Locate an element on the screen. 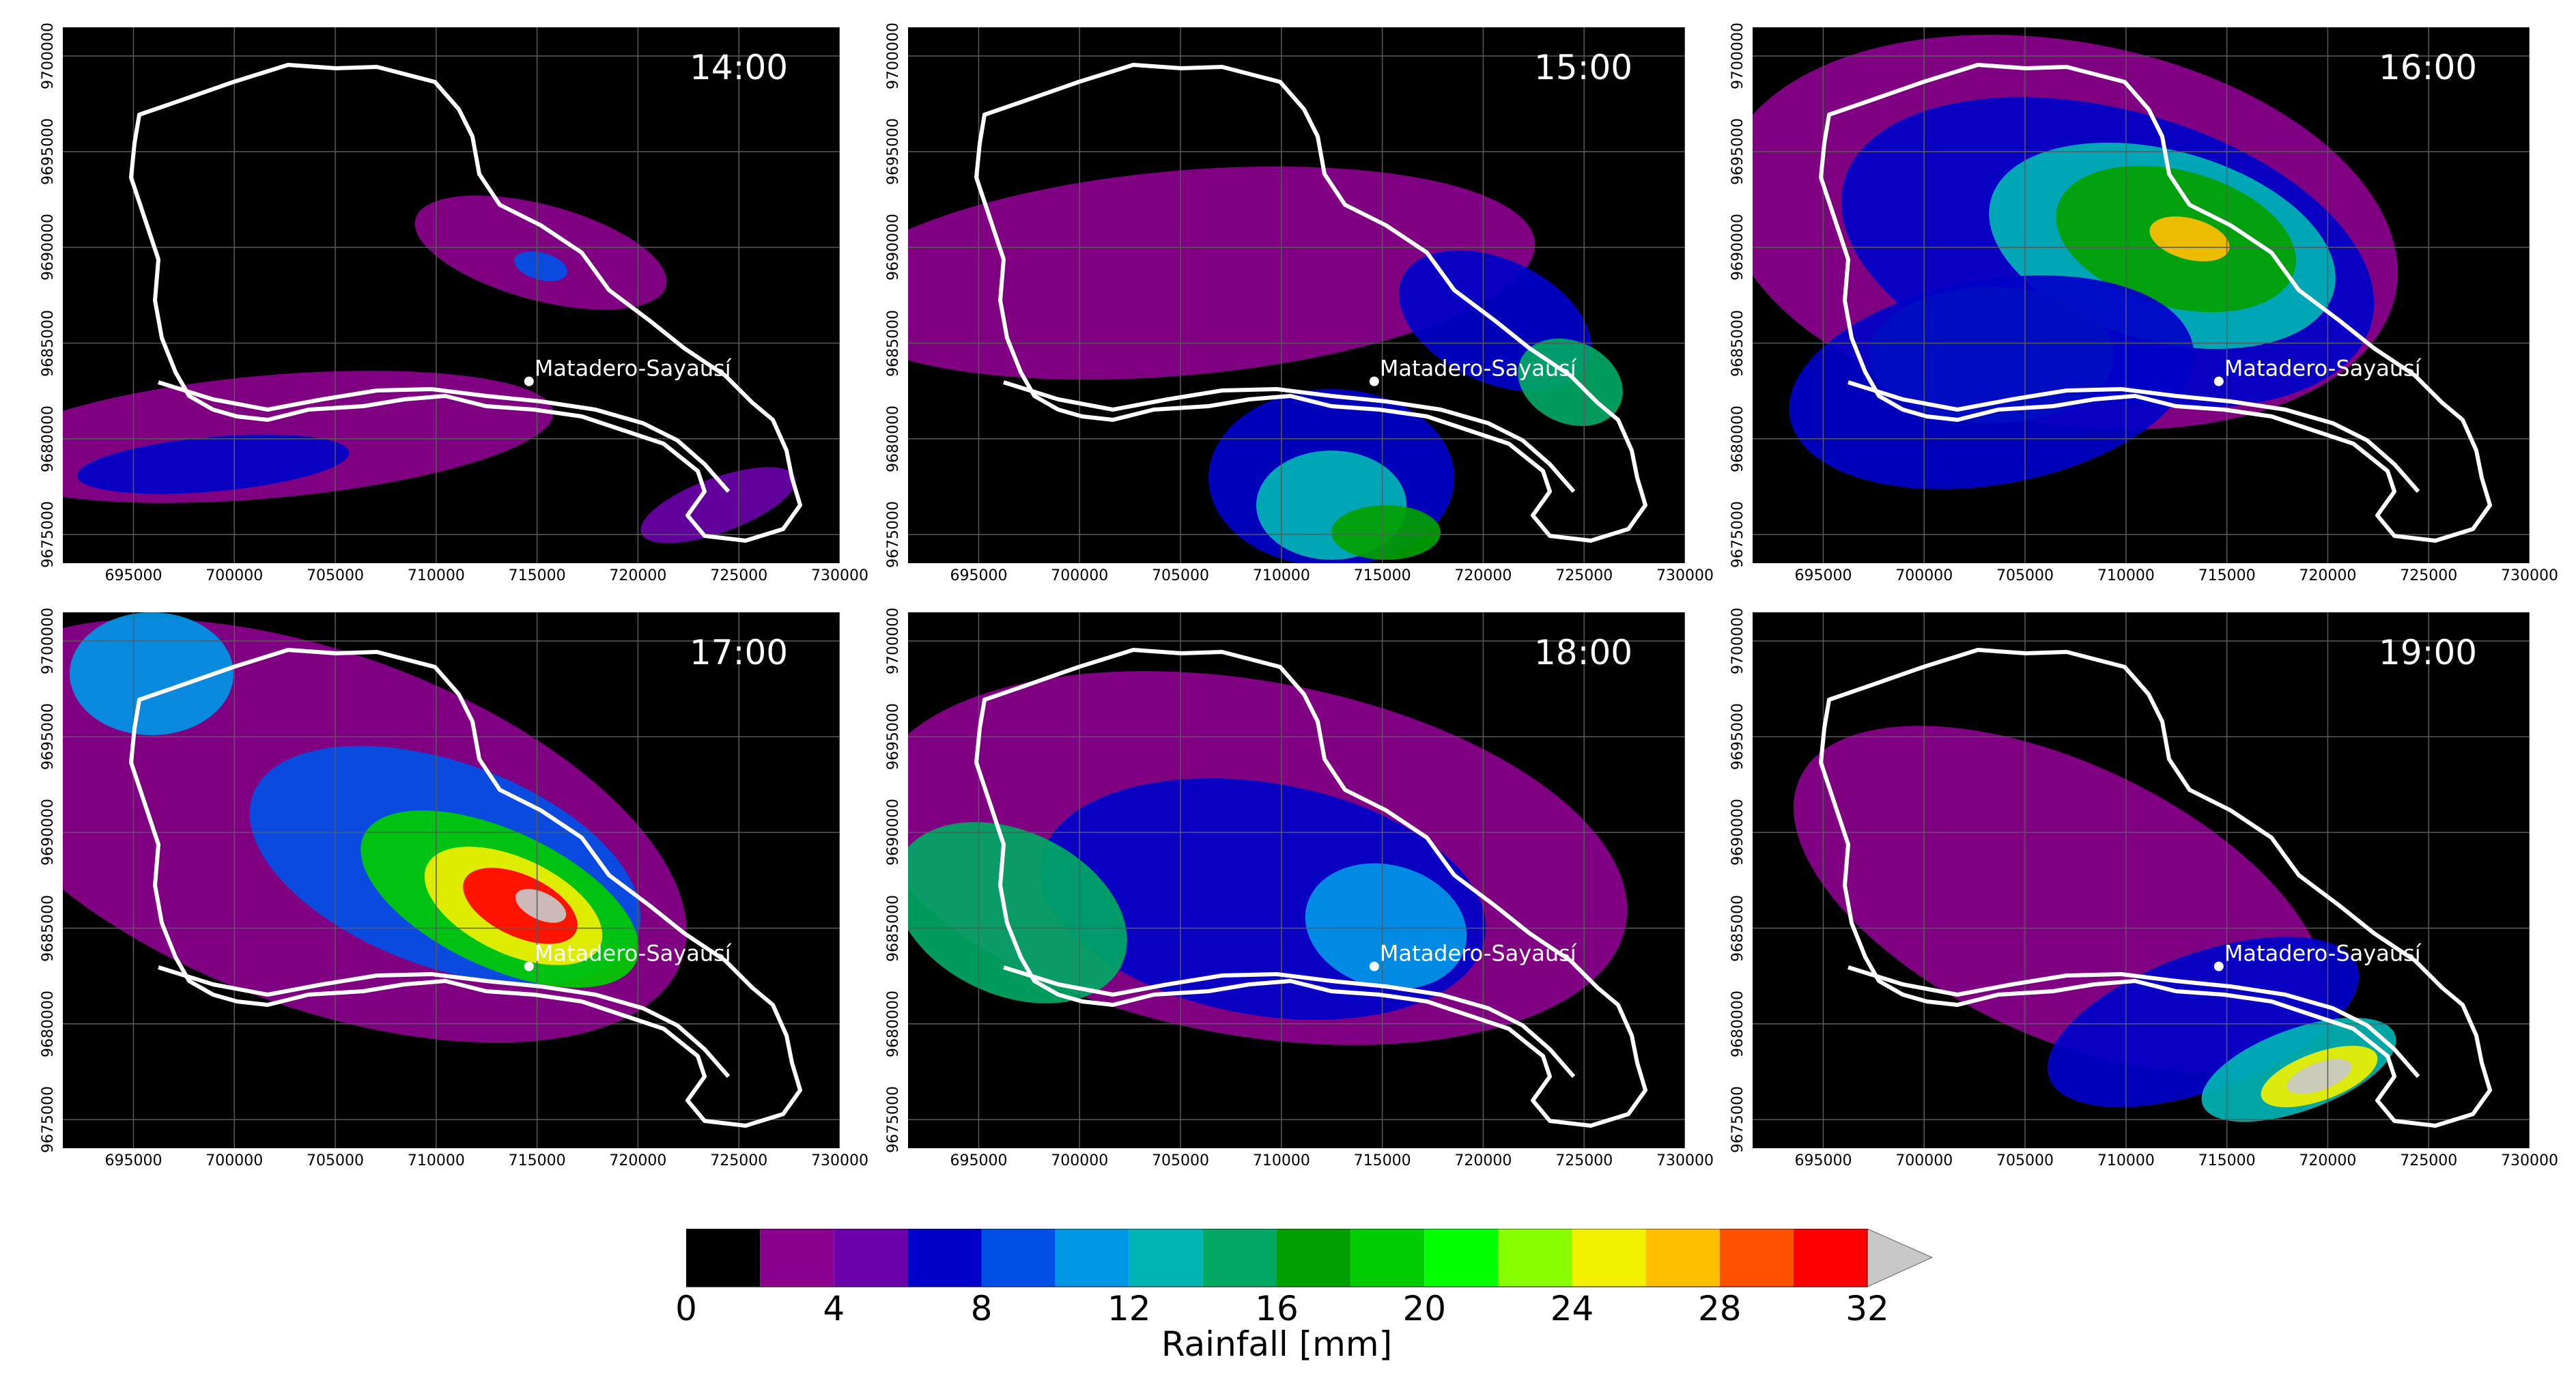  x-tick-label: 710000 is located at coordinates (436, 575).